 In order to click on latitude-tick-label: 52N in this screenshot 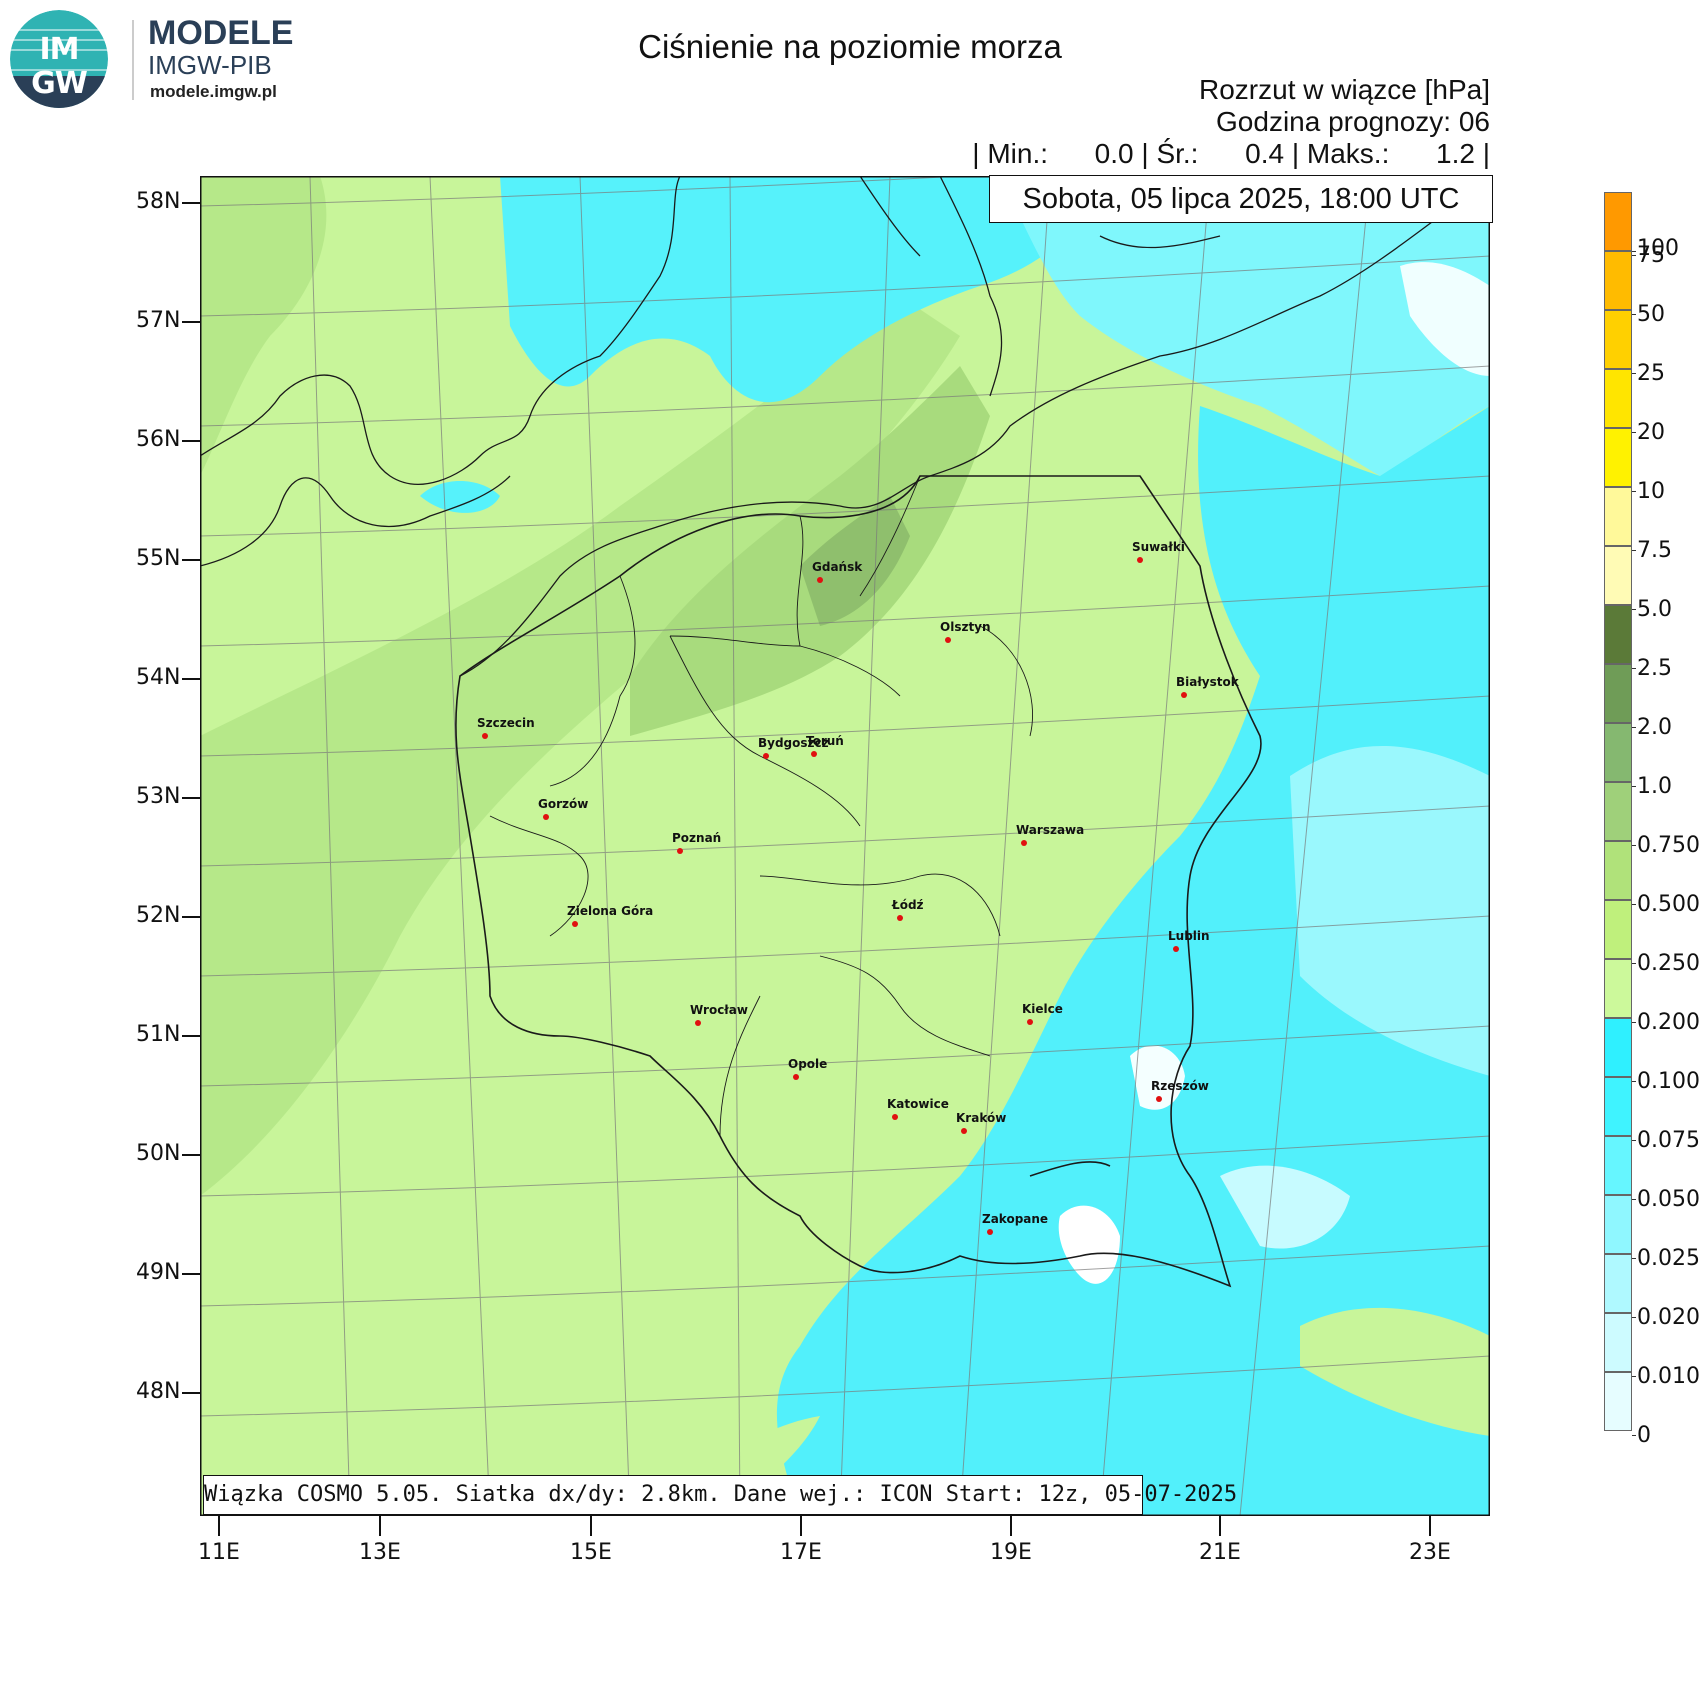, I will do `click(158, 915)`.